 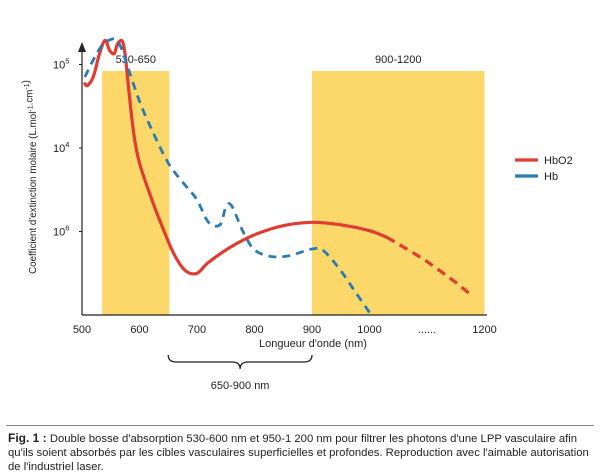 I want to click on caption-divider, so click(x=300, y=425).